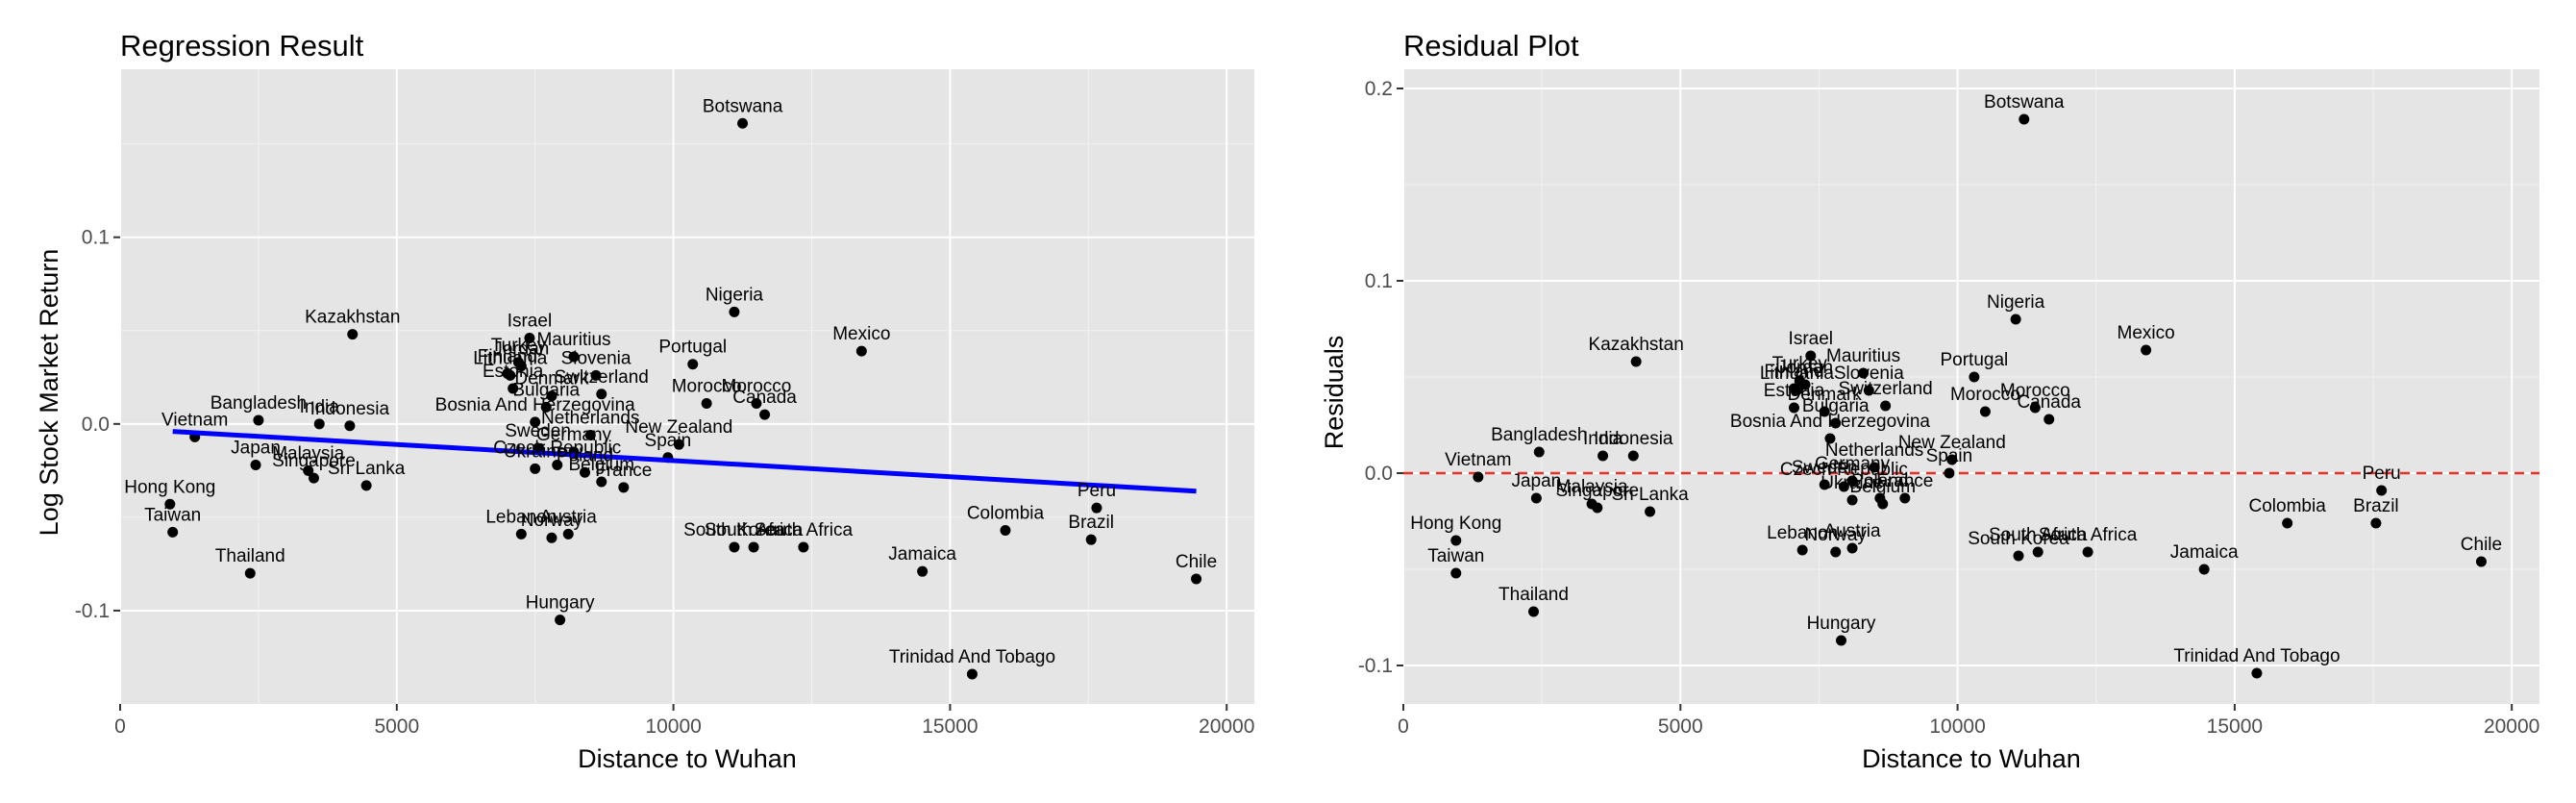 The image size is (2576, 803). I want to click on point-label: Taiwan, so click(173, 515).